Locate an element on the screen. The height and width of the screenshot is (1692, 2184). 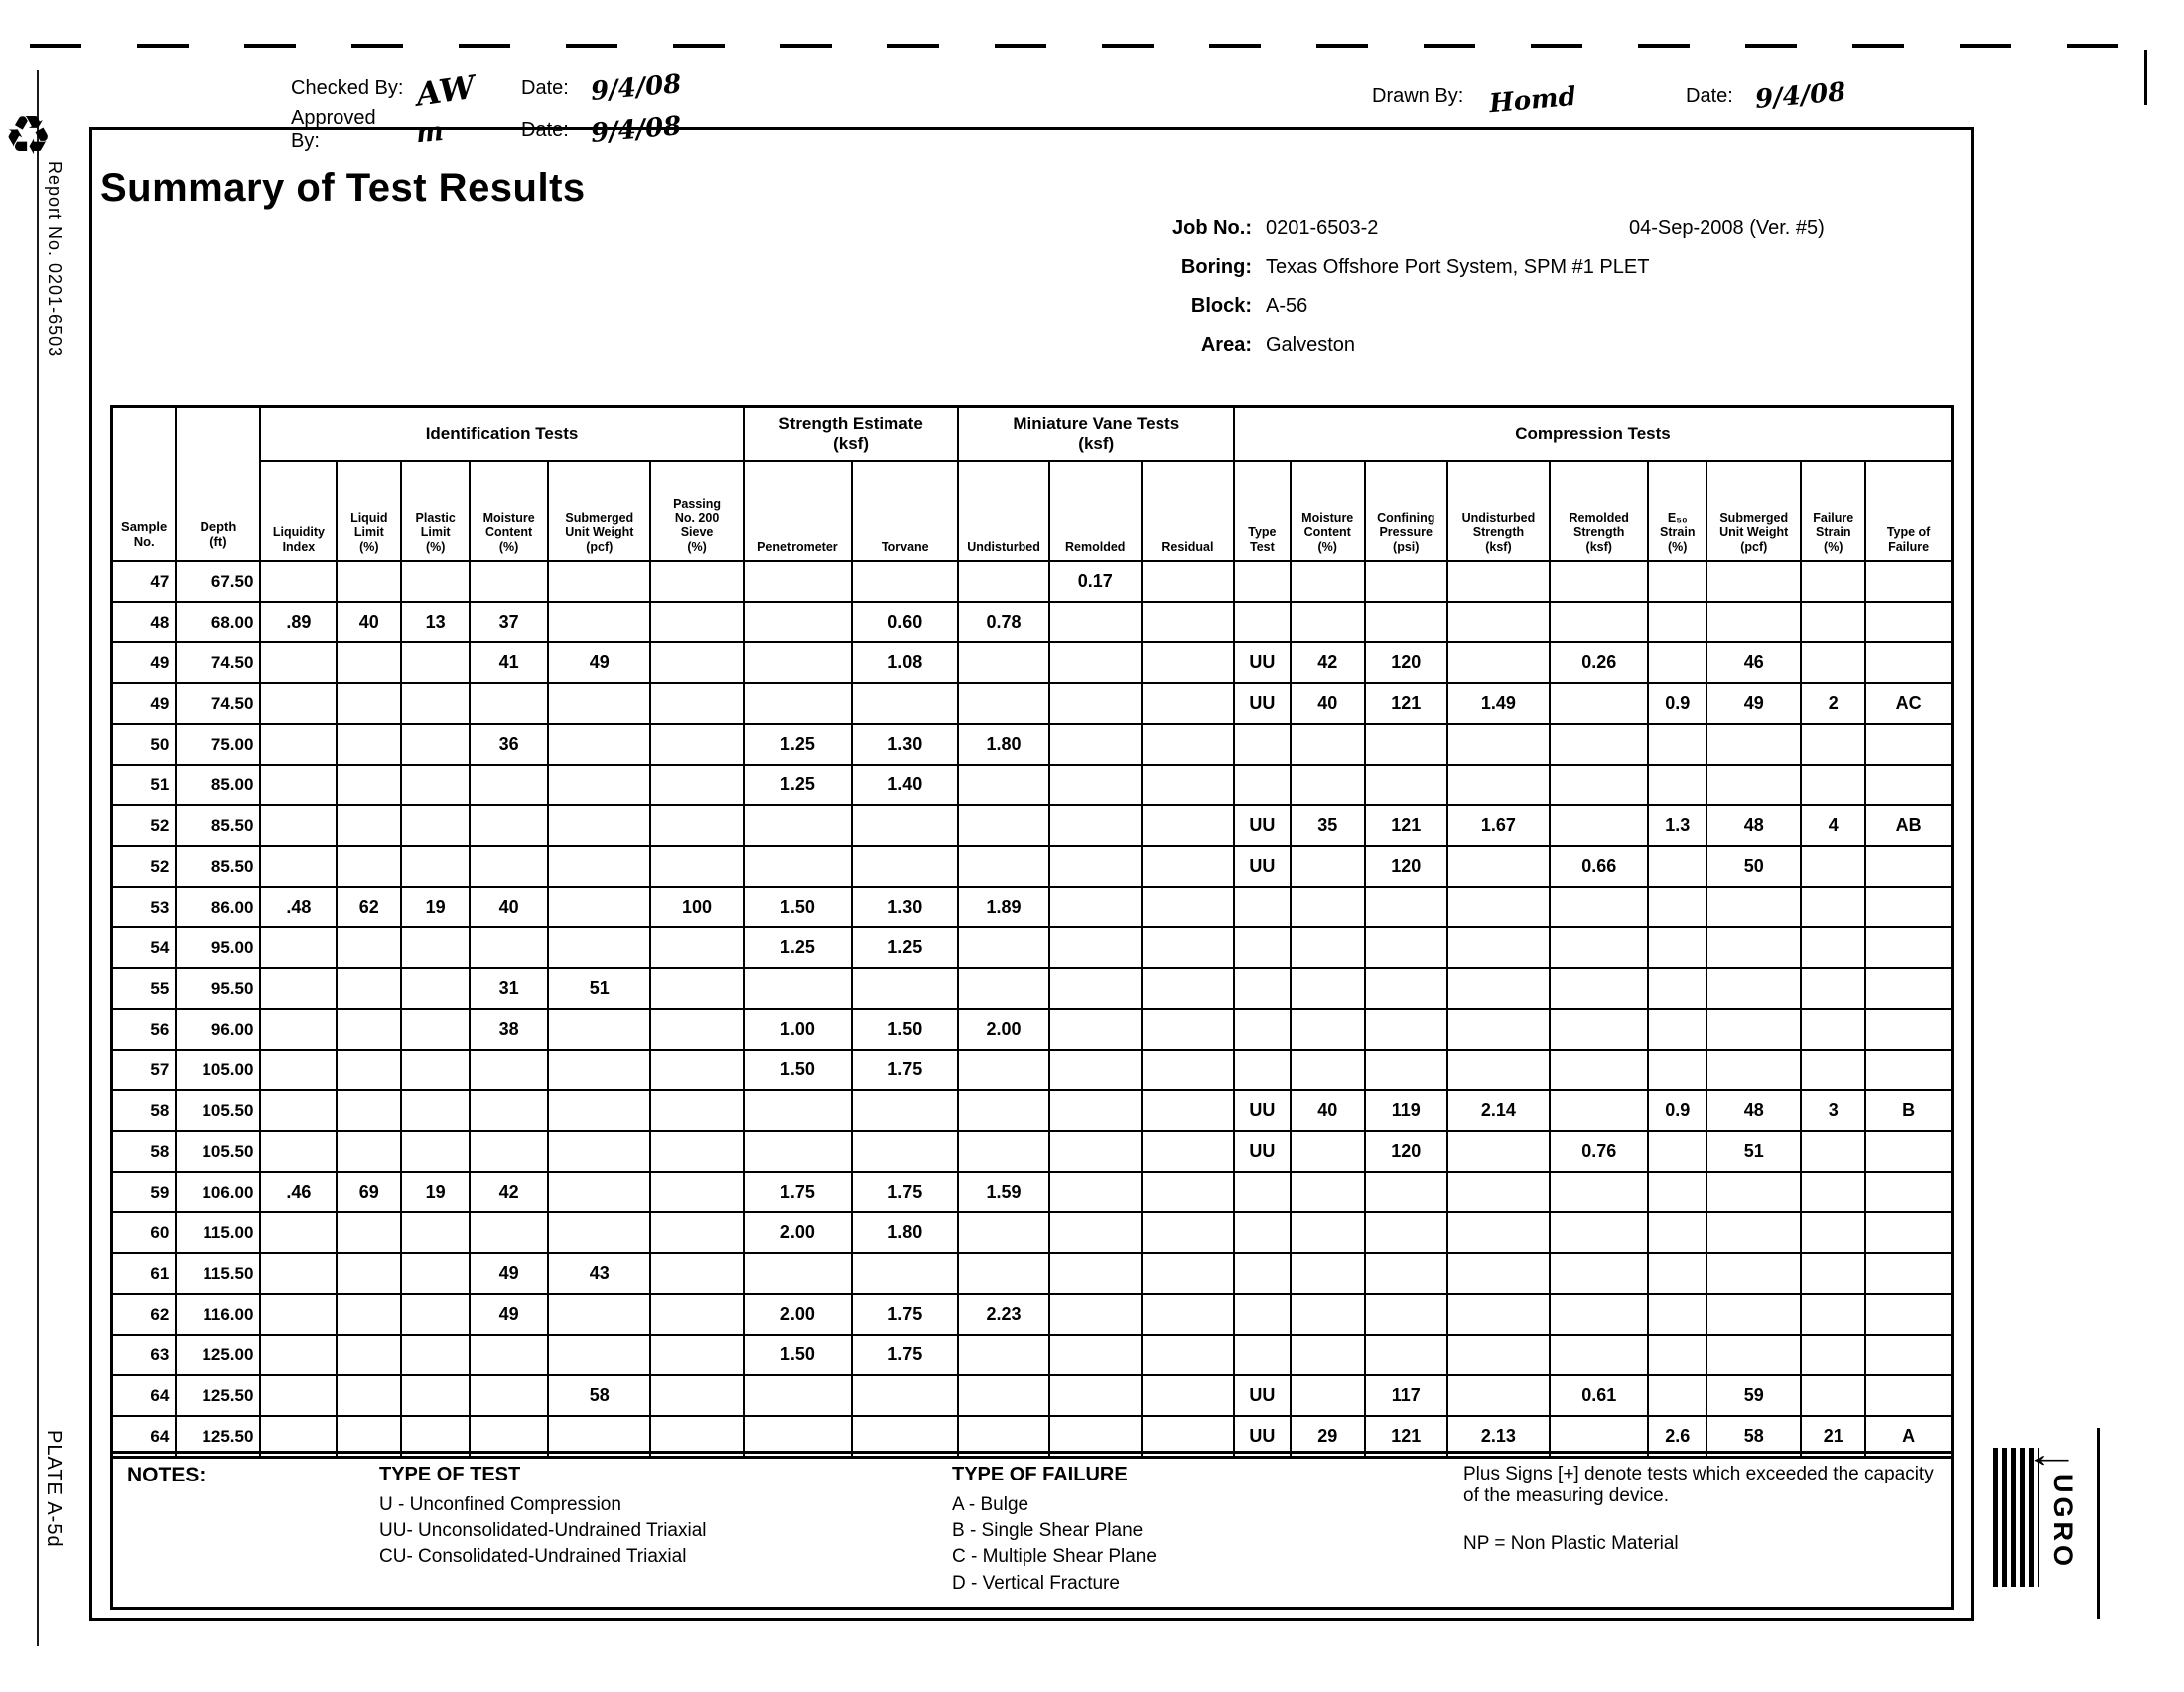
note-item: B - Single Shear Plane is located at coordinates (1048, 1531).